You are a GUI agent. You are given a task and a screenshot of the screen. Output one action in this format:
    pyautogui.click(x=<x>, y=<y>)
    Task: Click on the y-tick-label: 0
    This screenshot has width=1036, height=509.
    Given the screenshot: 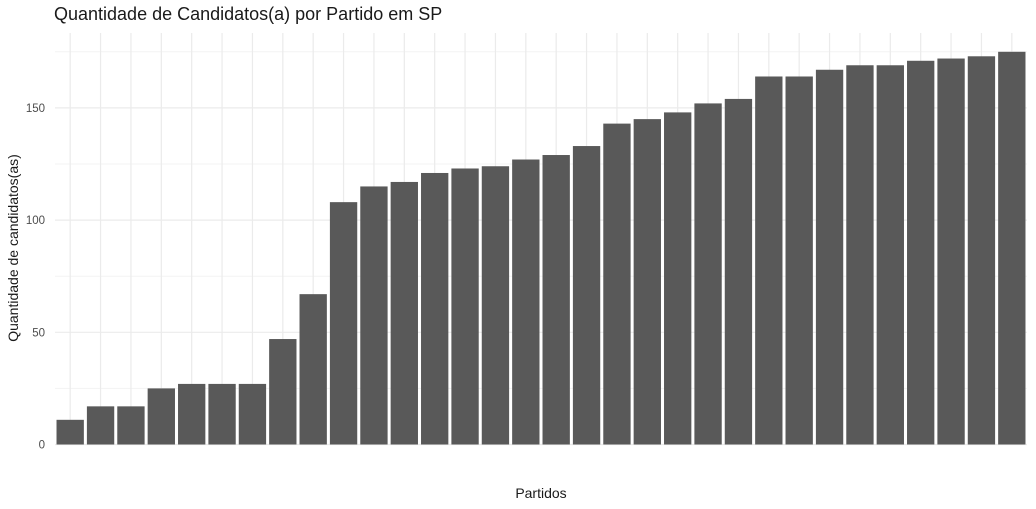 What is the action you would take?
    pyautogui.click(x=42, y=446)
    